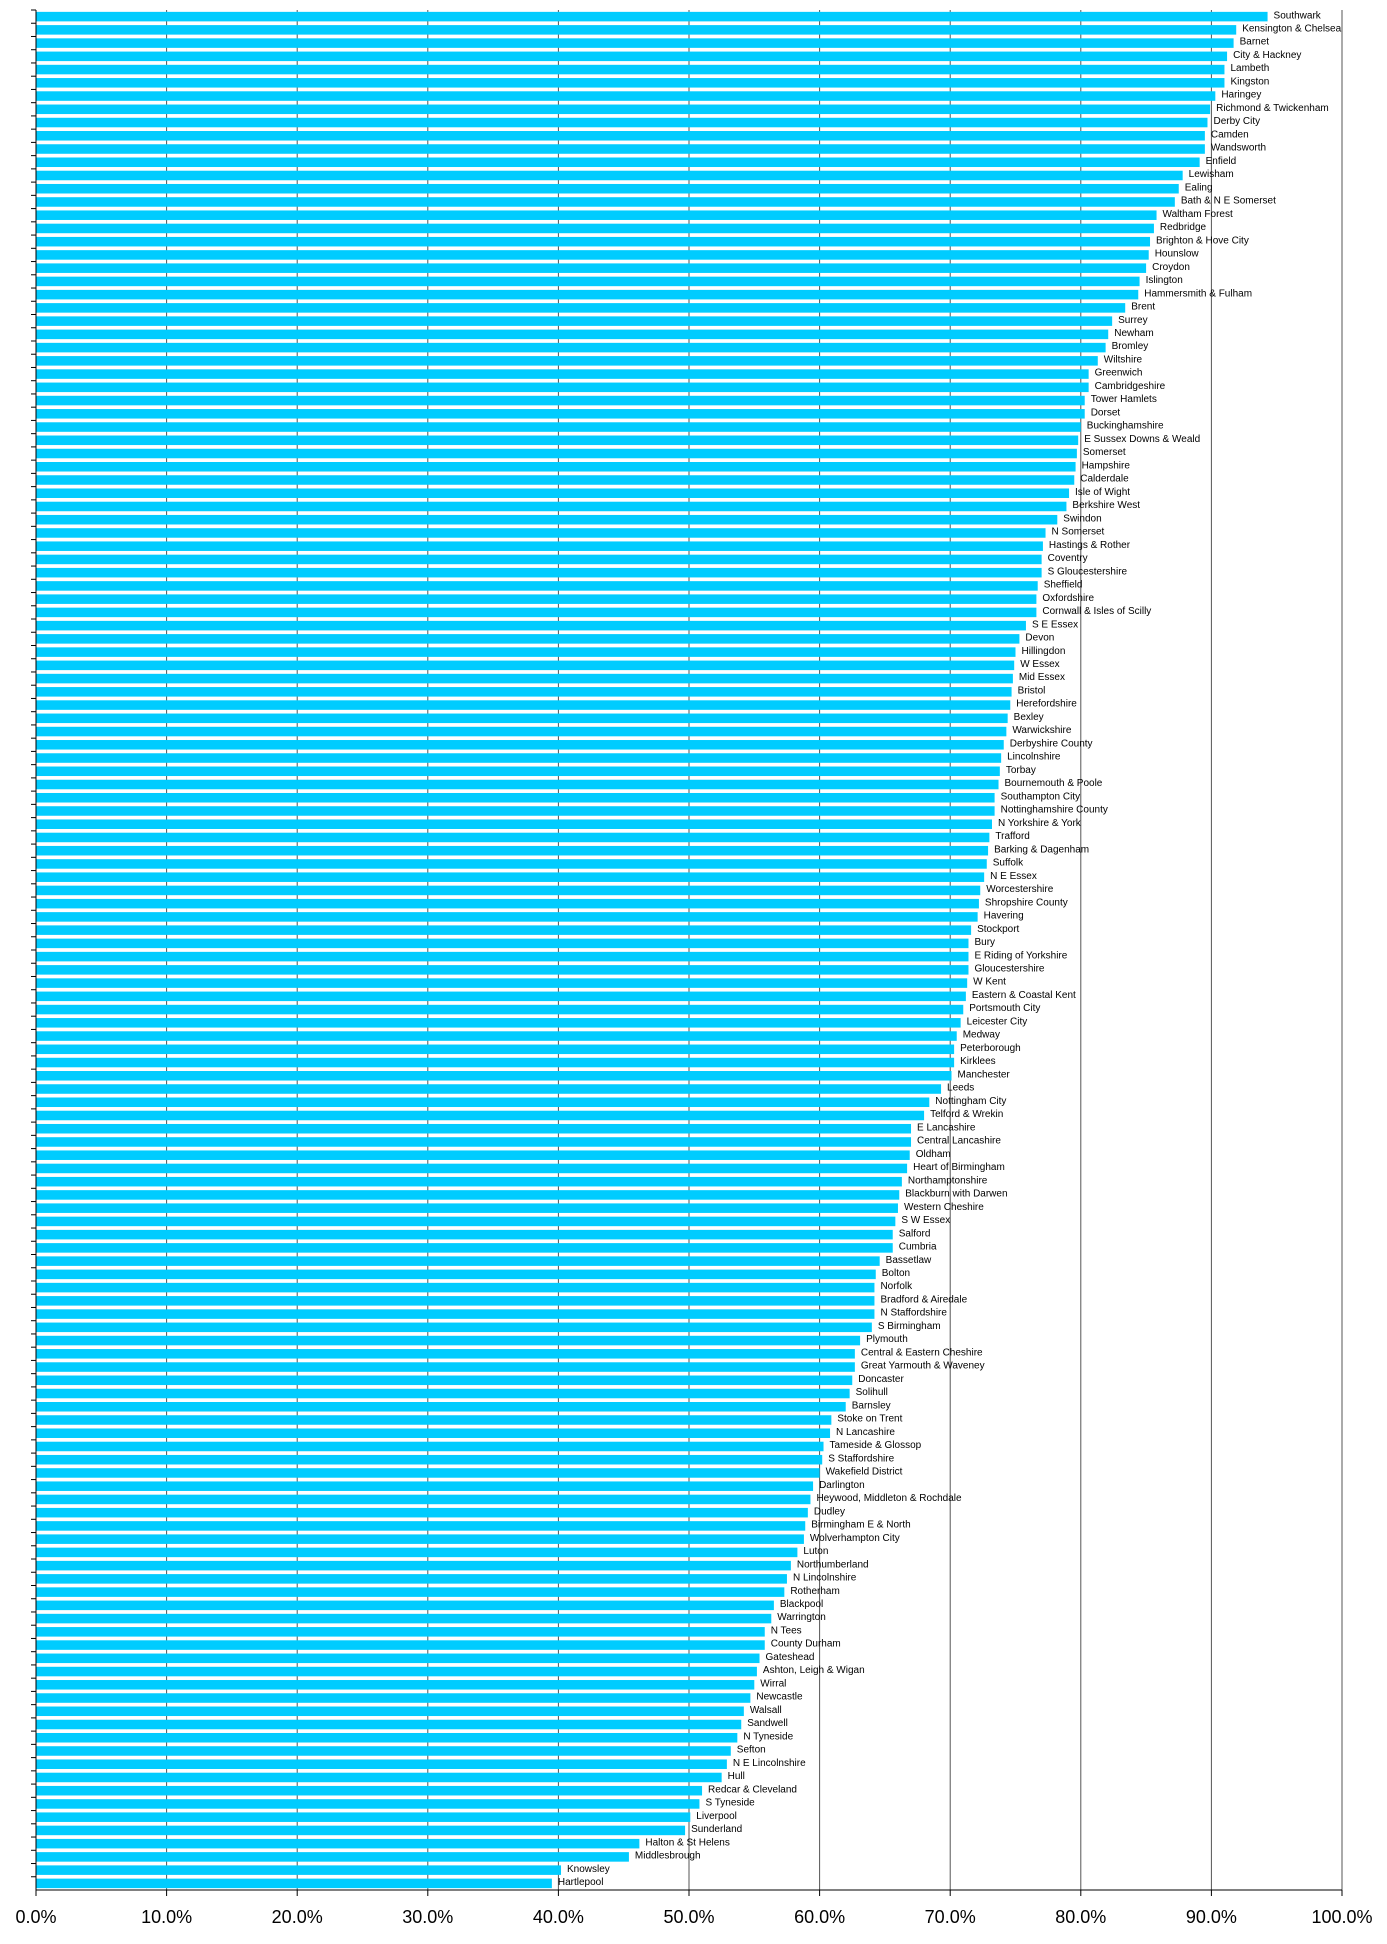  What do you see at coordinates (790, 1657) in the screenshot?
I see `category-label: Gateshead` at bounding box center [790, 1657].